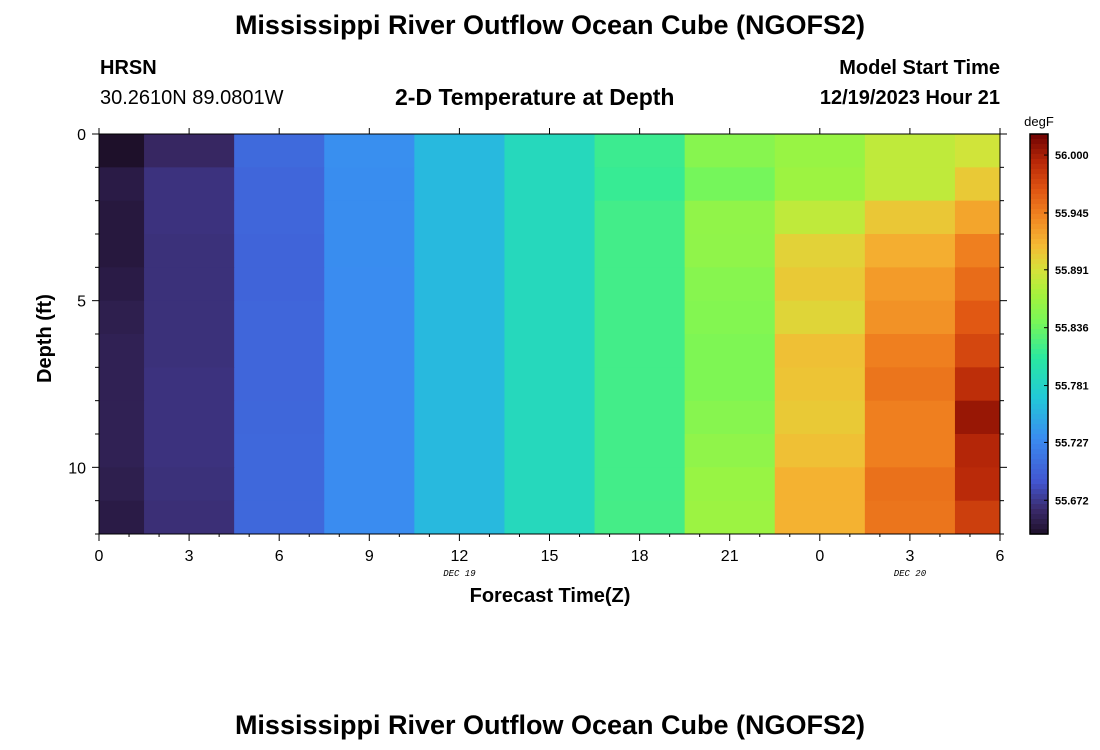  I want to click on colorbar-unit: degF, so click(1039, 121).